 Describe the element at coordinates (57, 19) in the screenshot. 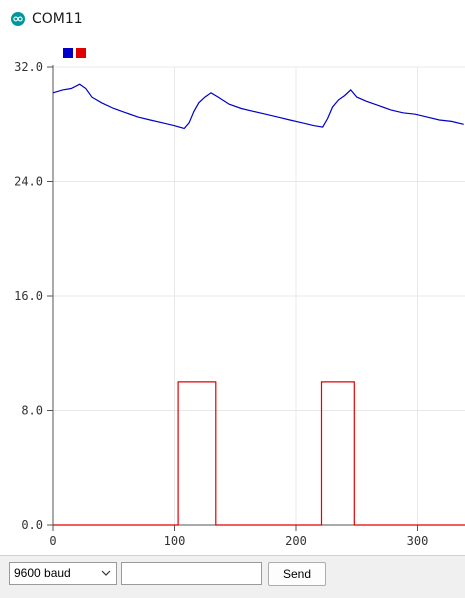

I see `window-title: COM11` at that location.